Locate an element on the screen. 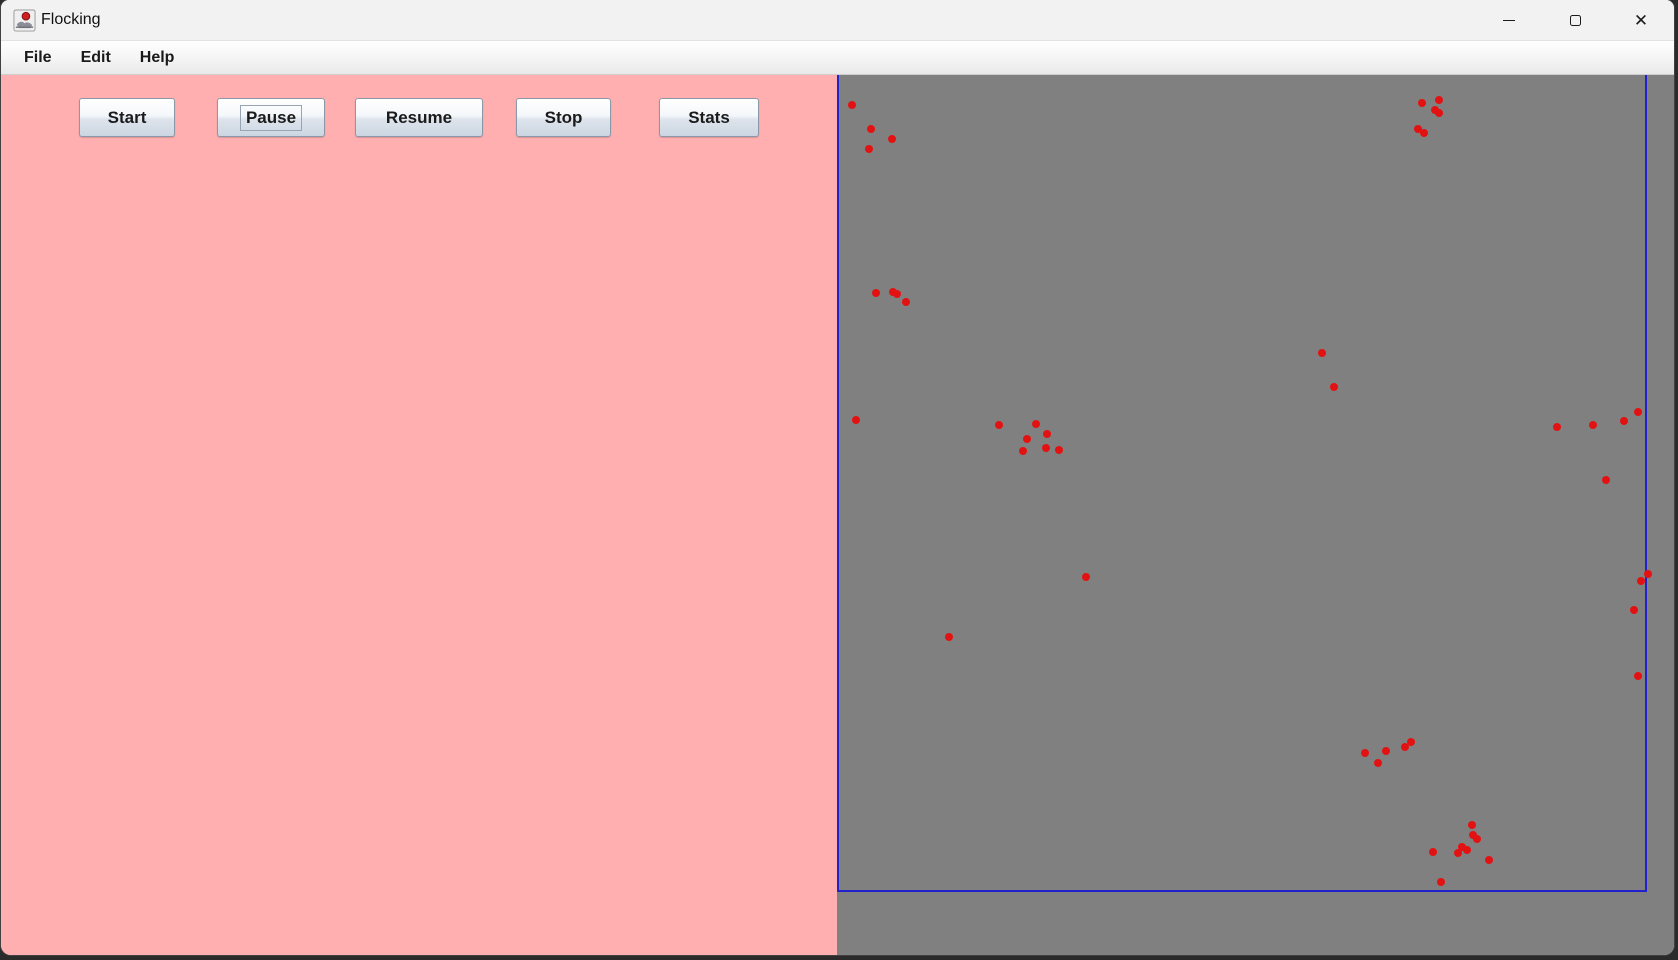 The width and height of the screenshot is (1678, 960). button-label: Stop is located at coordinates (563, 117).